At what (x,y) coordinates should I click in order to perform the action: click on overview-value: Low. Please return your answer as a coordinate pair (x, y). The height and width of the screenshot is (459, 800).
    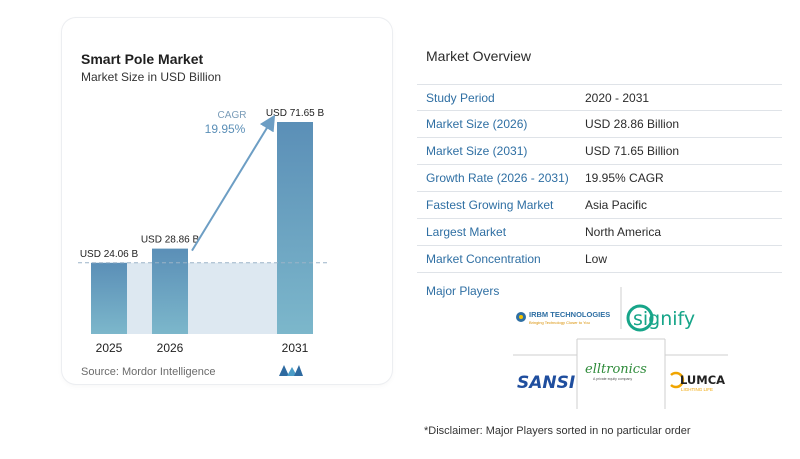
    Looking at the image, I should click on (596, 259).